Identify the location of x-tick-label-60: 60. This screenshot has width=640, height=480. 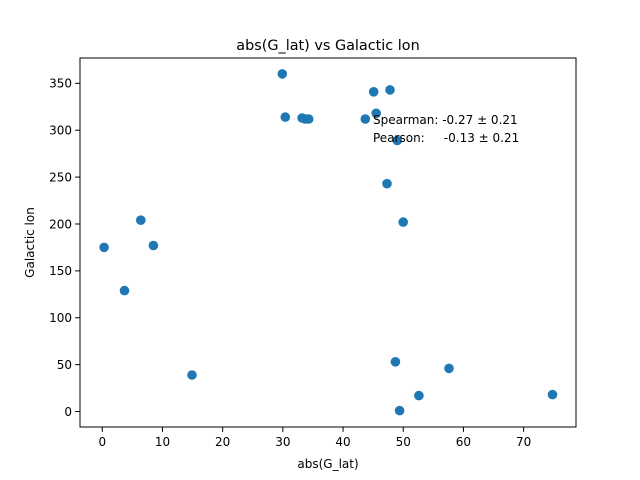
(463, 442).